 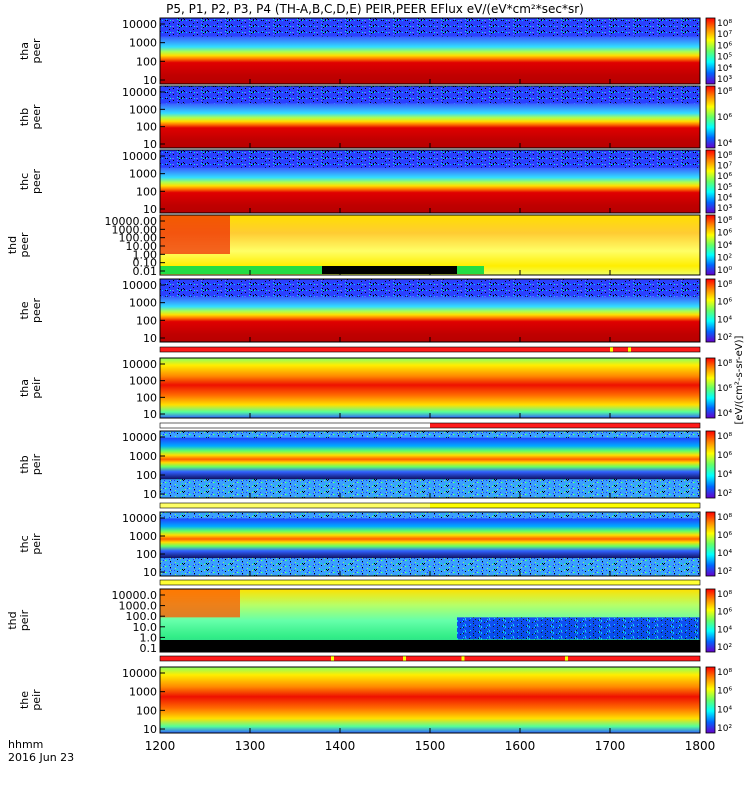 I want to click on xtick-label: 1400, so click(x=340, y=746).